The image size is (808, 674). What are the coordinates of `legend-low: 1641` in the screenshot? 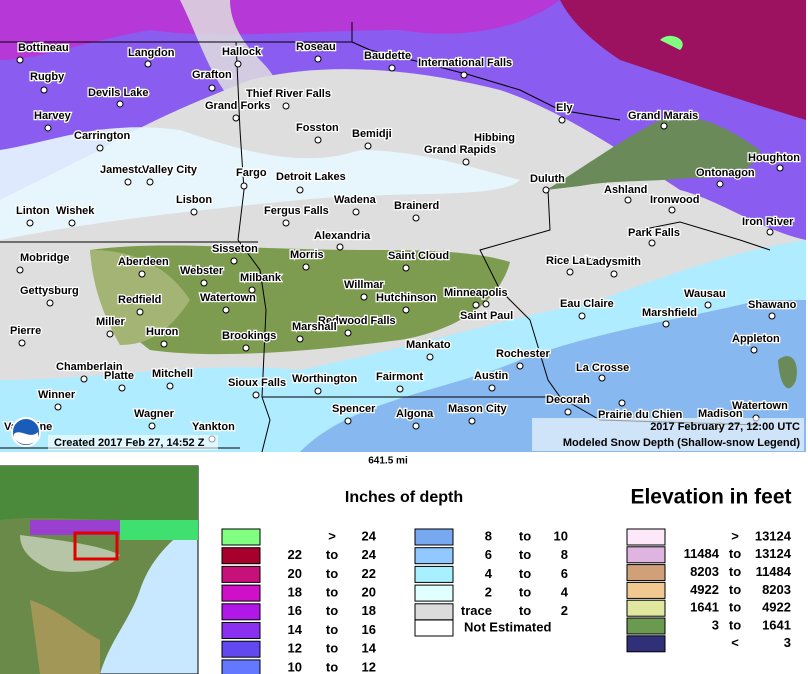 It's located at (704, 607).